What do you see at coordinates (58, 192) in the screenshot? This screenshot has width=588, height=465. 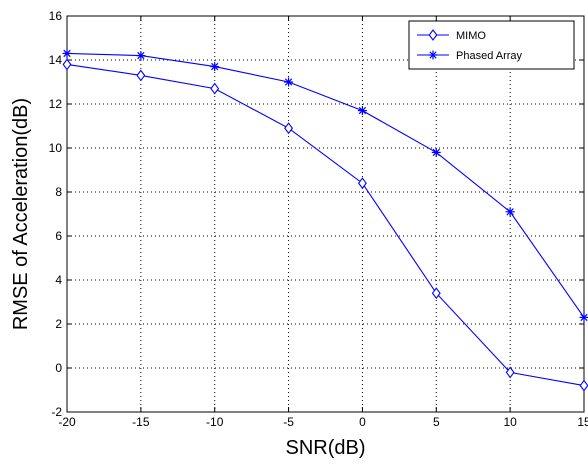 I see `y-tick-label: 8` at bounding box center [58, 192].